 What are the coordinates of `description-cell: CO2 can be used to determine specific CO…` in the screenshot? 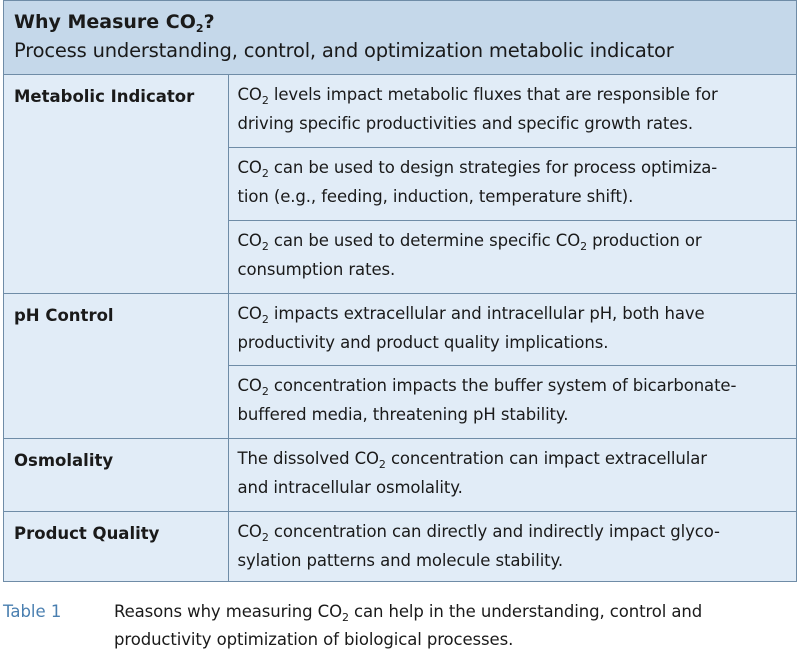 It's located at (512, 257).